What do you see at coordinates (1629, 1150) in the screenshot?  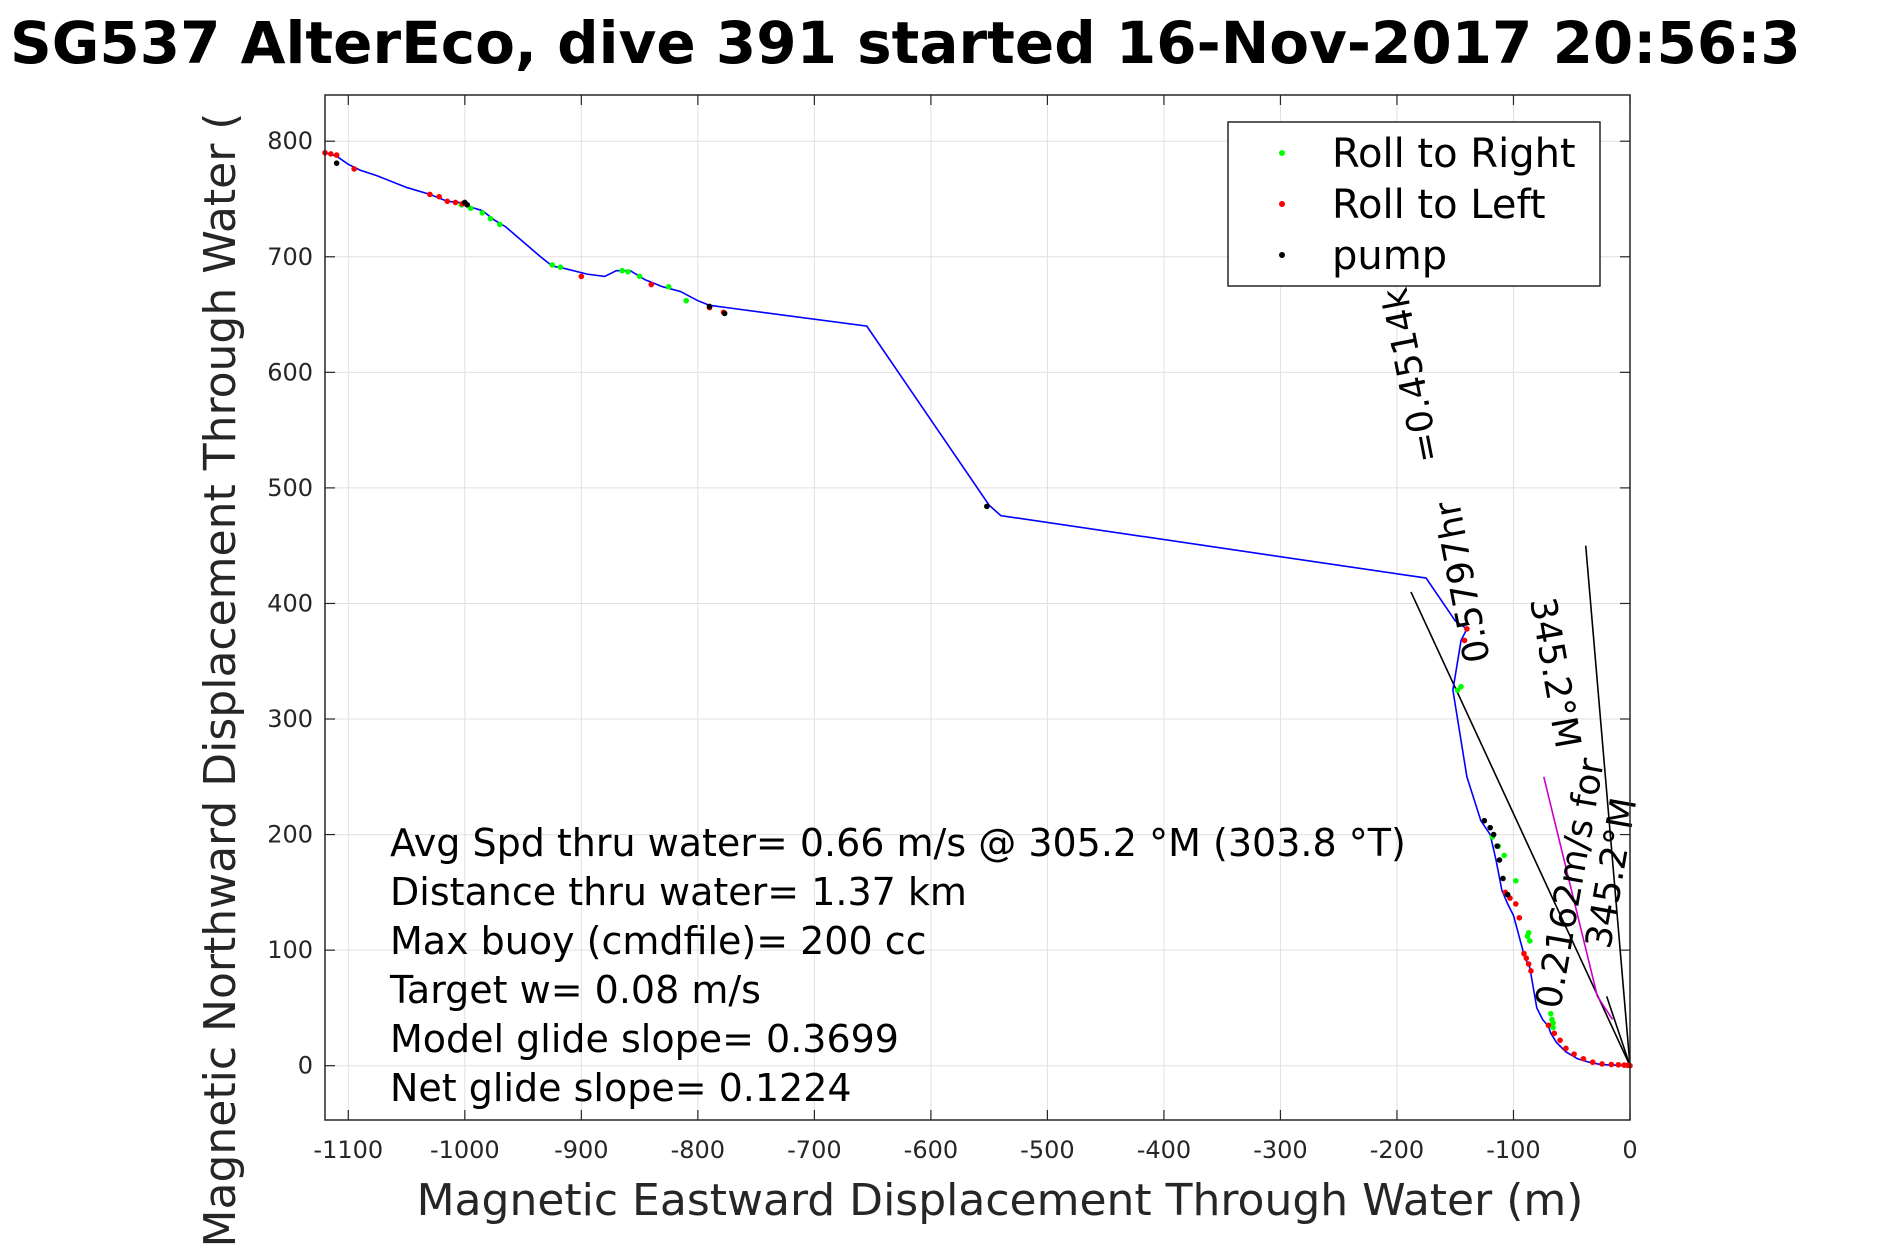 I see `x-tick-label: 0` at bounding box center [1629, 1150].